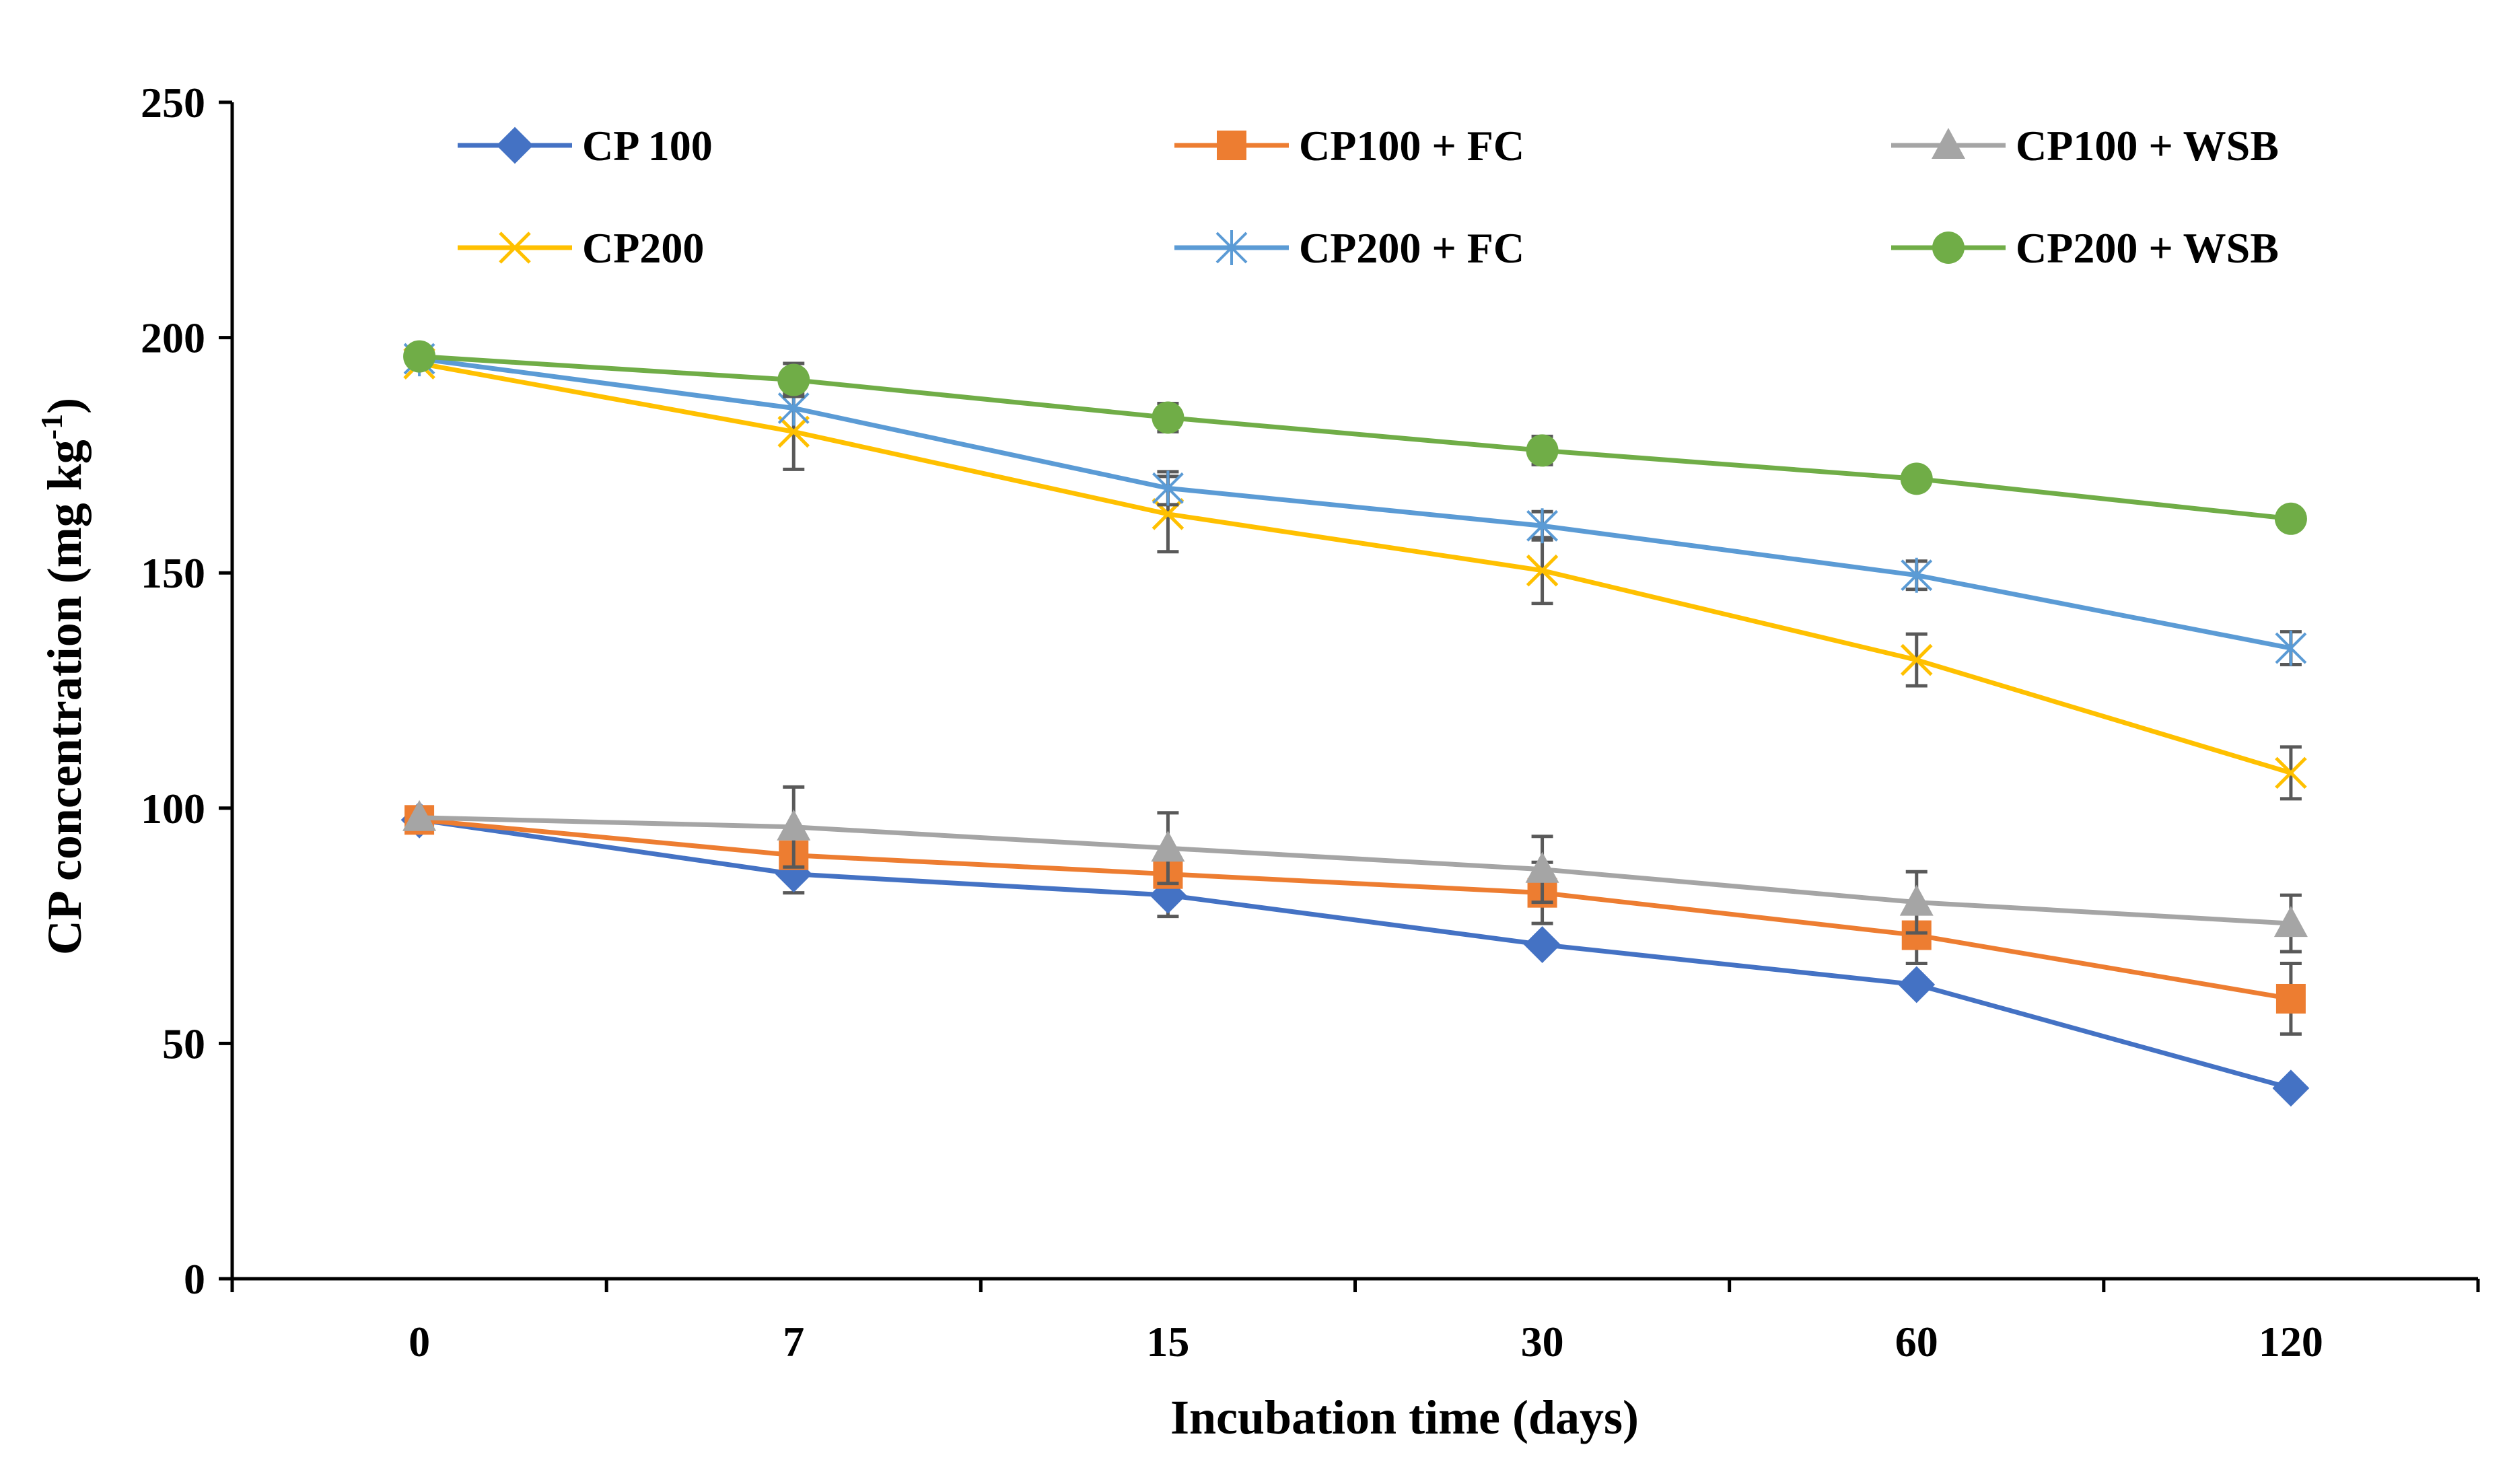 This screenshot has width=2509, height=1484. I want to click on x-tick-label: 0, so click(419, 1342).